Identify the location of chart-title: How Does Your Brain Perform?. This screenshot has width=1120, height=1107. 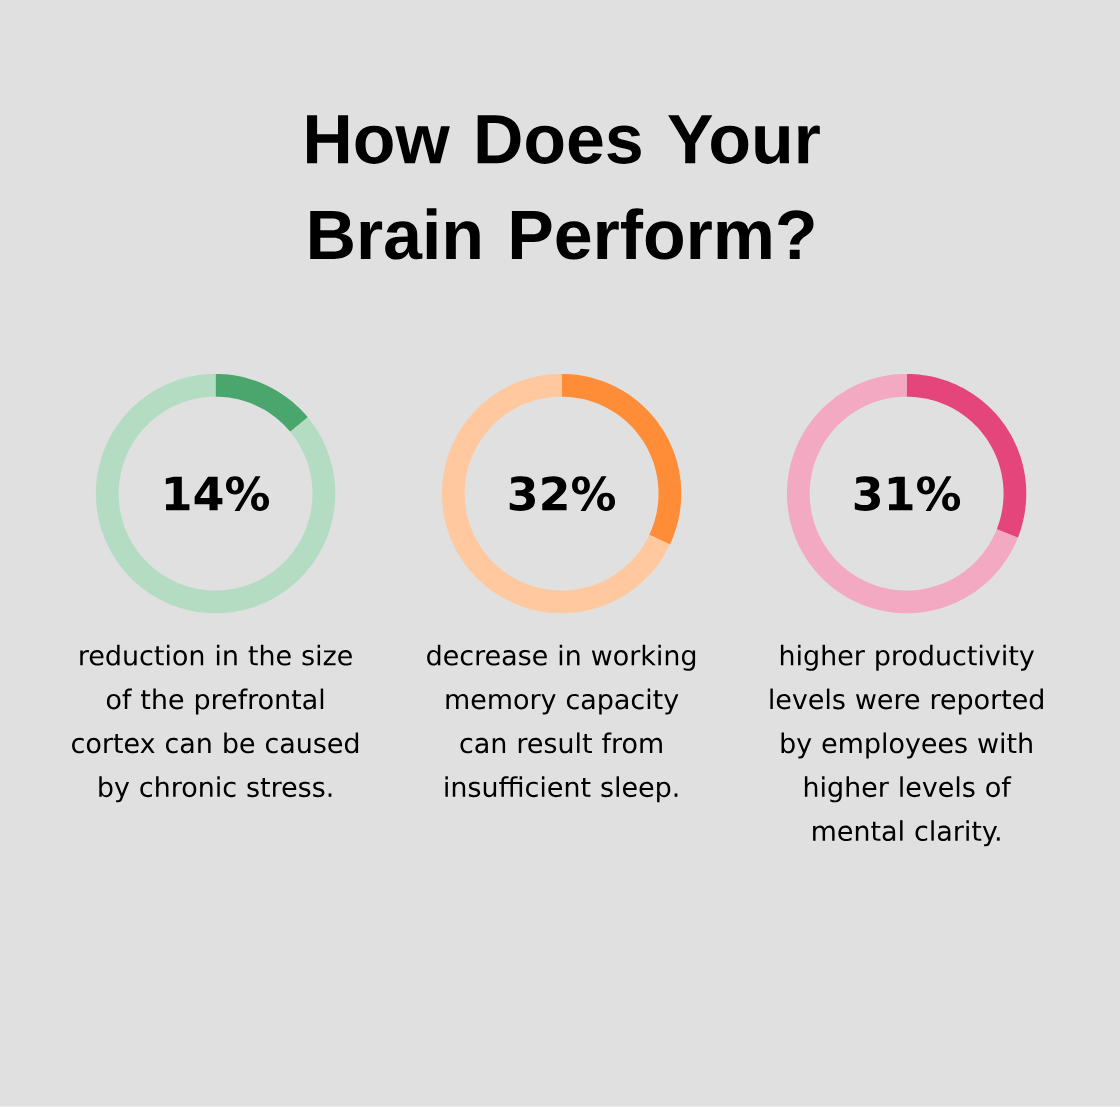
(563, 187).